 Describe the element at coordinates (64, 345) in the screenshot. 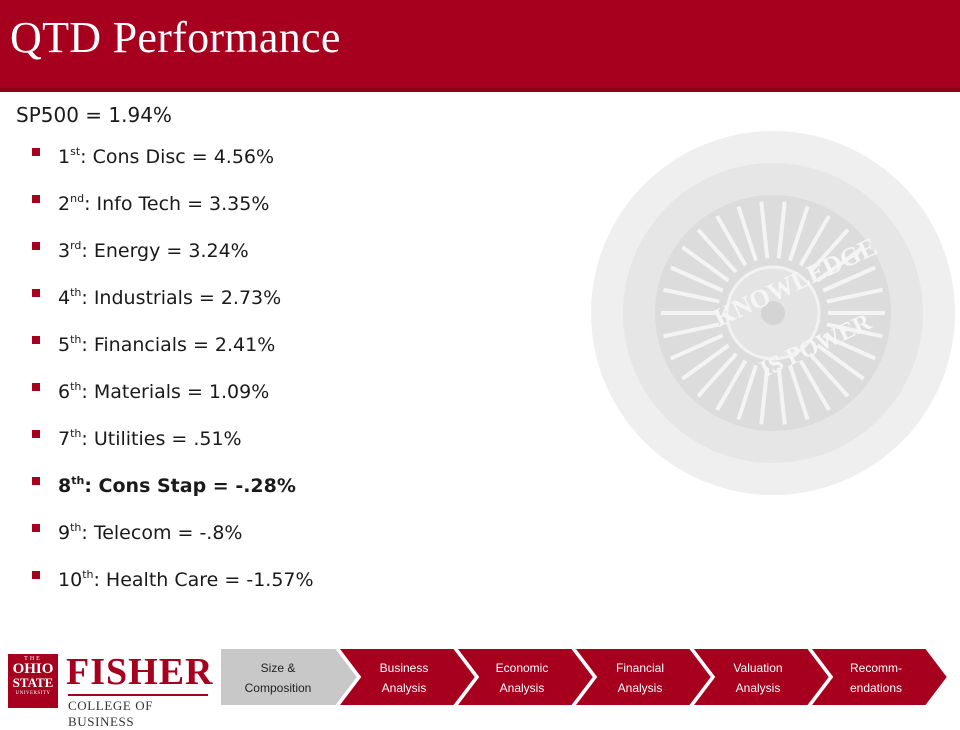

I see `rank-number: 5` at that location.